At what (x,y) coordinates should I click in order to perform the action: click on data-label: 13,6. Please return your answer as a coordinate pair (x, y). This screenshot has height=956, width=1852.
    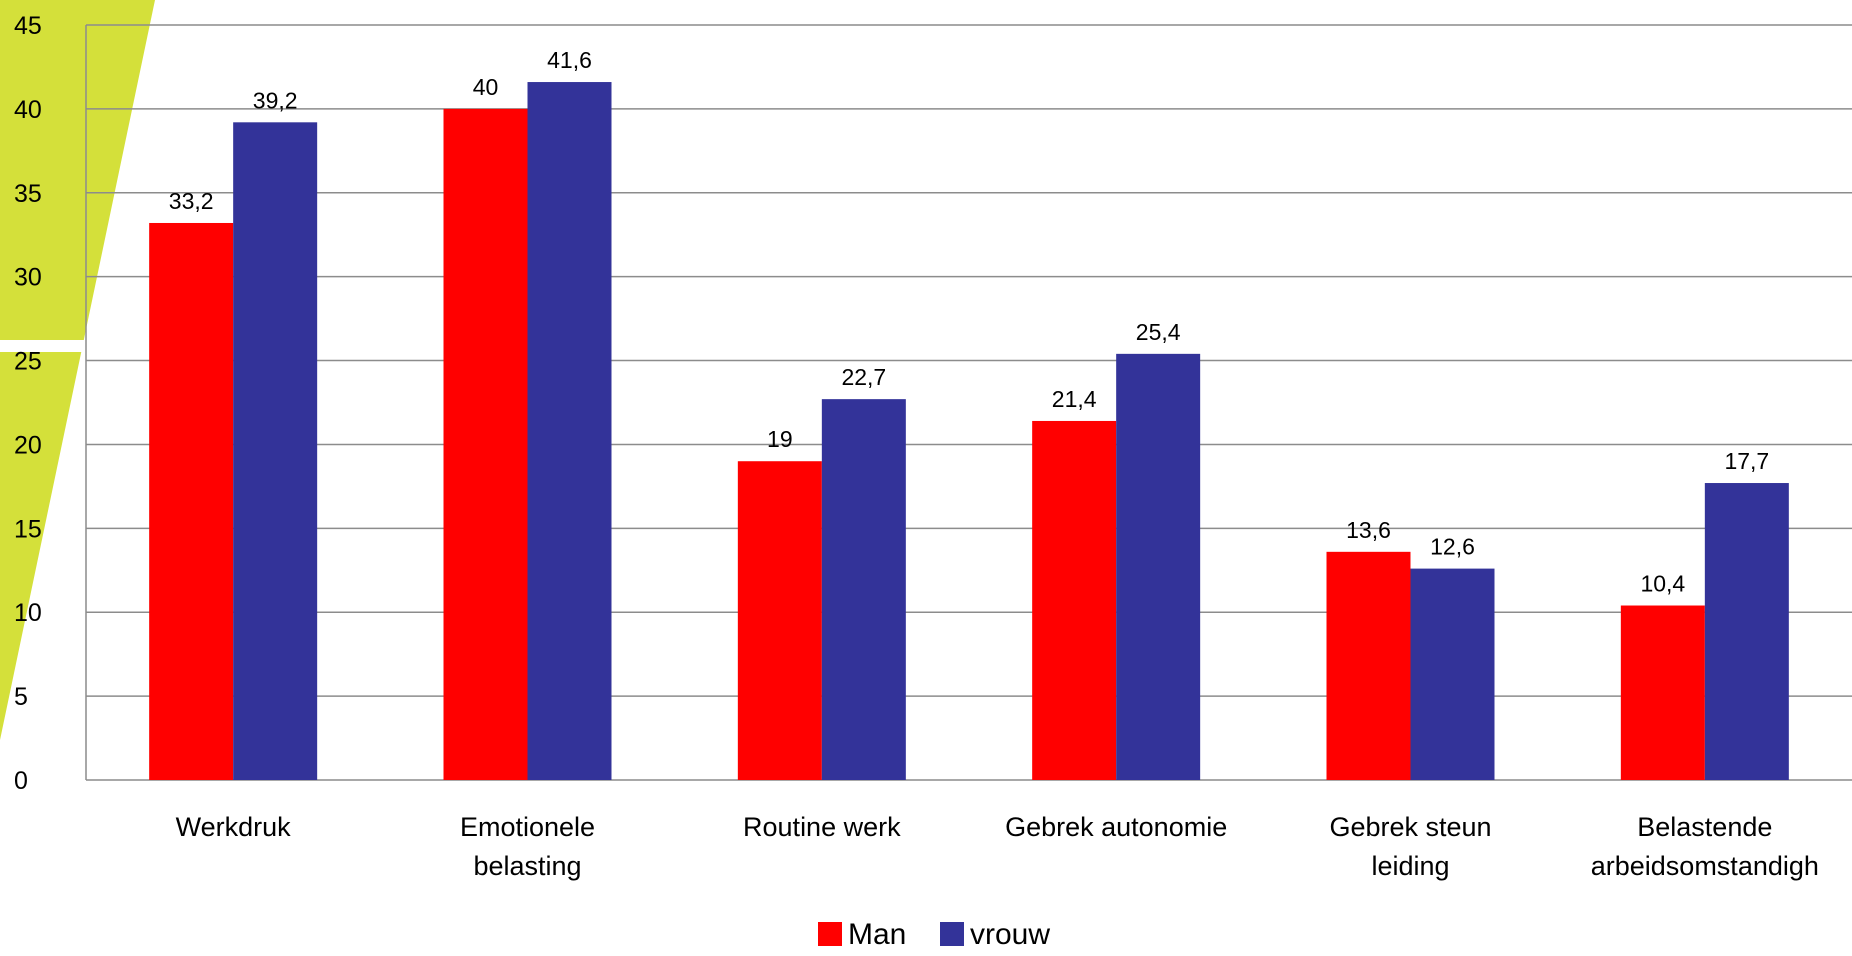
    Looking at the image, I should click on (1368, 530).